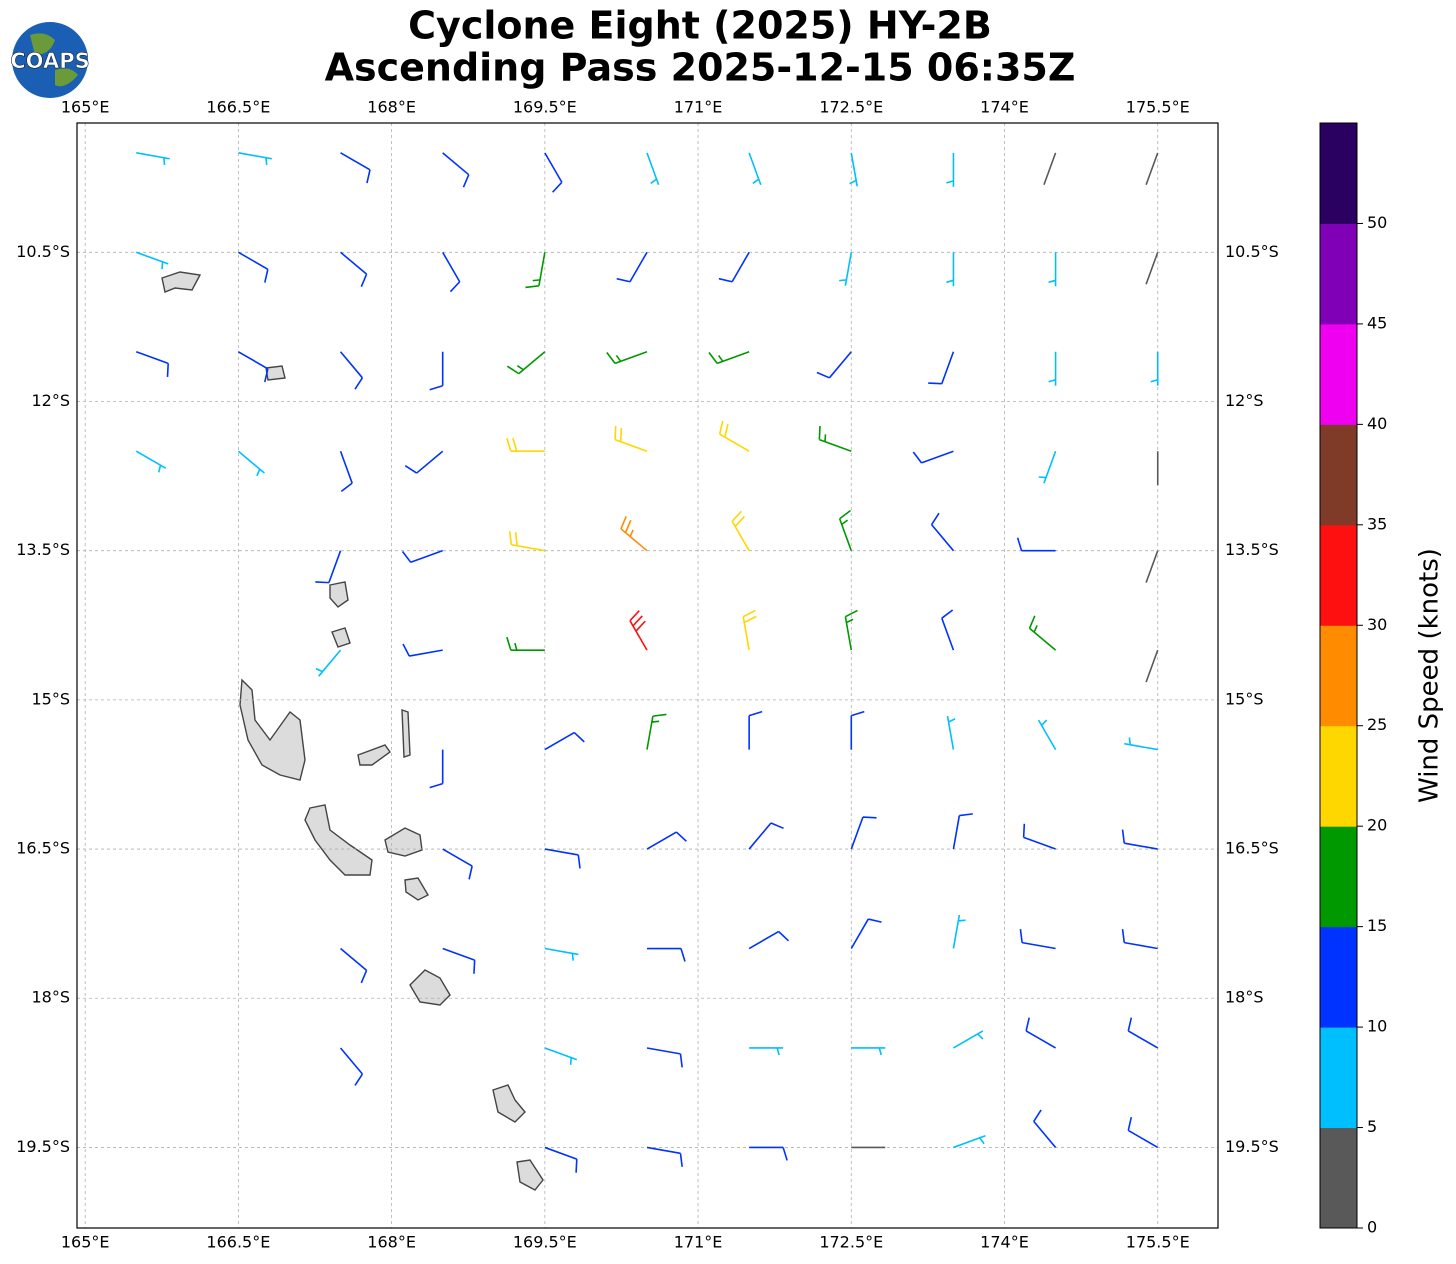 Image resolution: width=1456 pixels, height=1264 pixels. Describe the element at coordinates (1430, 675) in the screenshot. I see `colorbar-label: Wind Speed (knots)` at that location.